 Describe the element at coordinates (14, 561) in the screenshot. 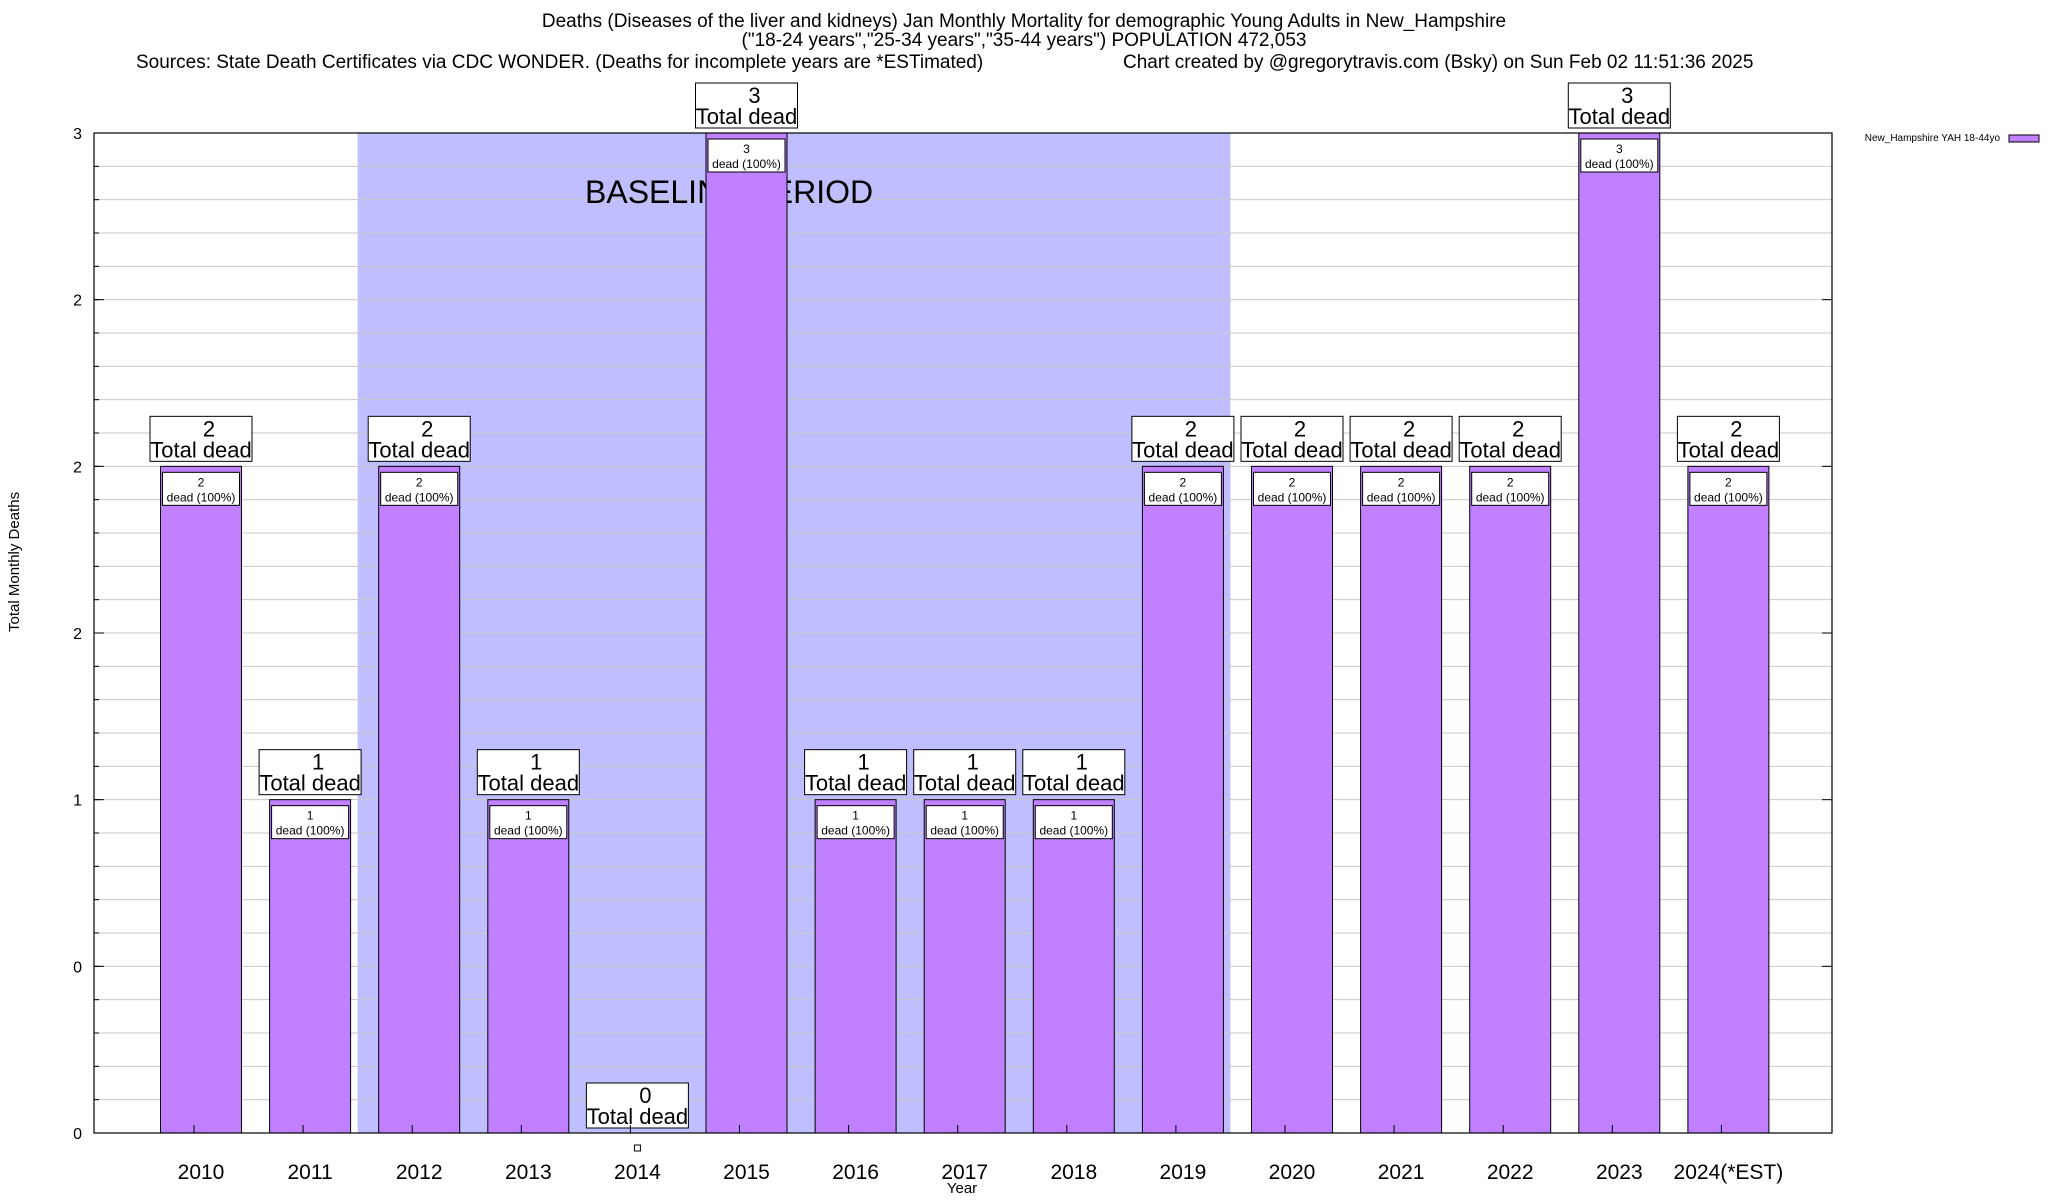

I see `y-axis-label: Total Monthly Deaths` at that location.